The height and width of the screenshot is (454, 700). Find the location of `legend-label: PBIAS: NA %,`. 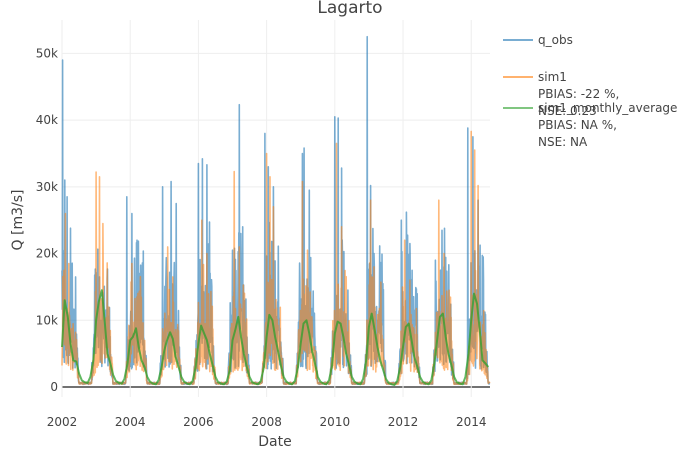

legend-label: PBIAS: NA %, is located at coordinates (577, 125).